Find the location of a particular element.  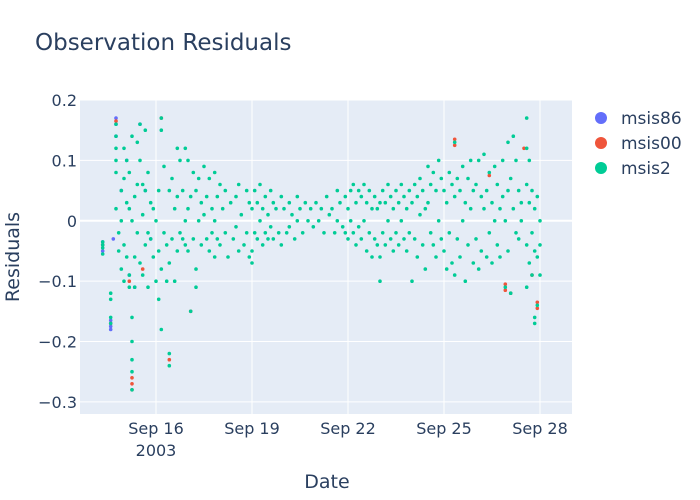

y-tick-label: −0.3 is located at coordinates (57, 402).